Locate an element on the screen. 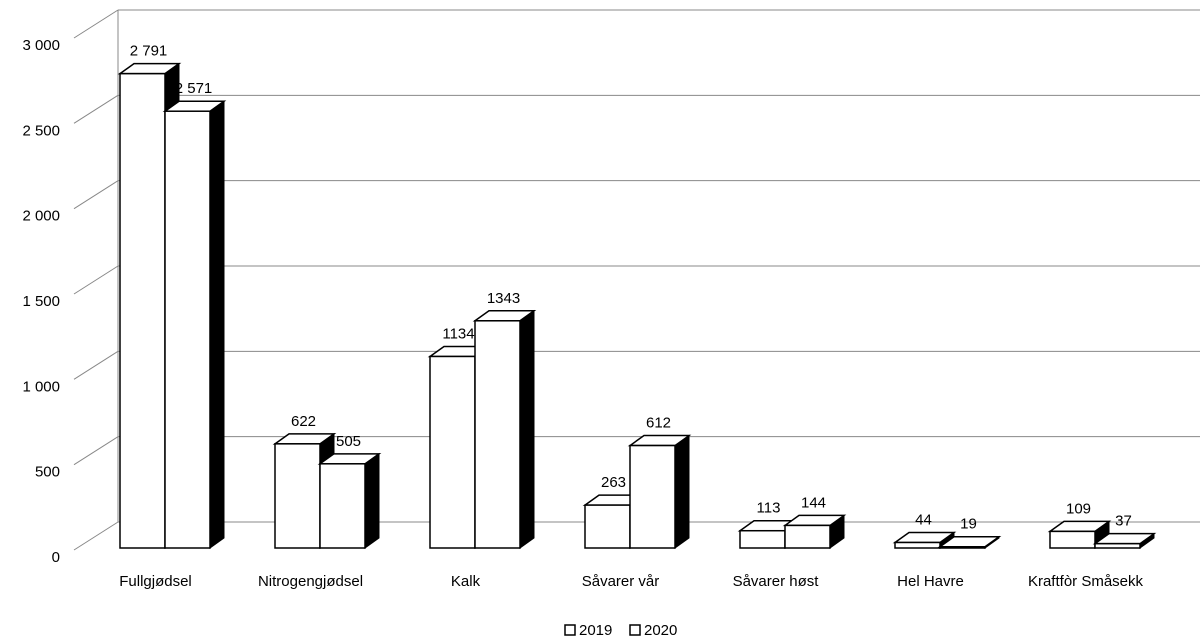 The width and height of the screenshot is (1200, 637). value-label: 505 is located at coordinates (348, 441).